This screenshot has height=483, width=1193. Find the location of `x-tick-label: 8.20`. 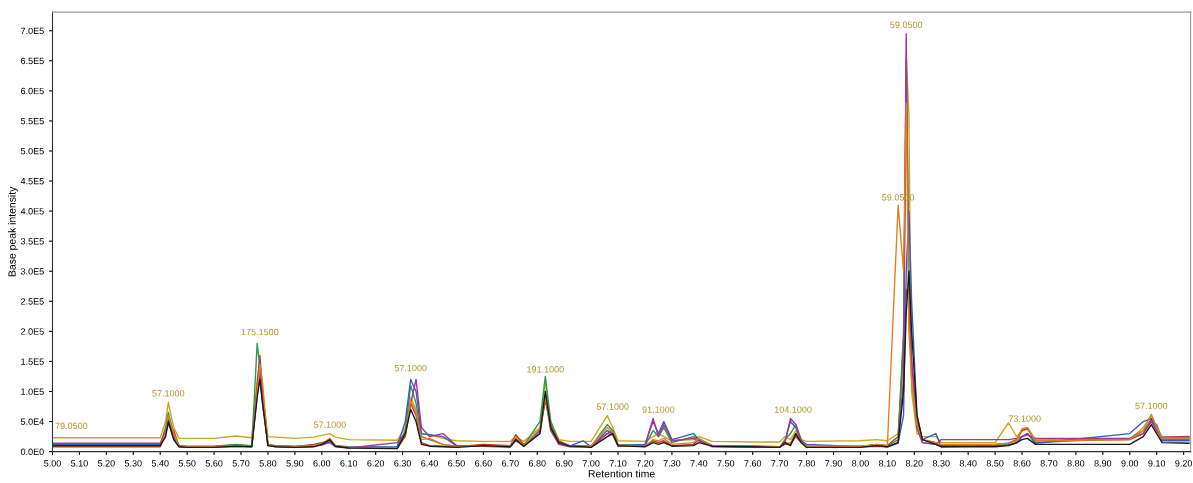

x-tick-label: 8.20 is located at coordinates (914, 463).